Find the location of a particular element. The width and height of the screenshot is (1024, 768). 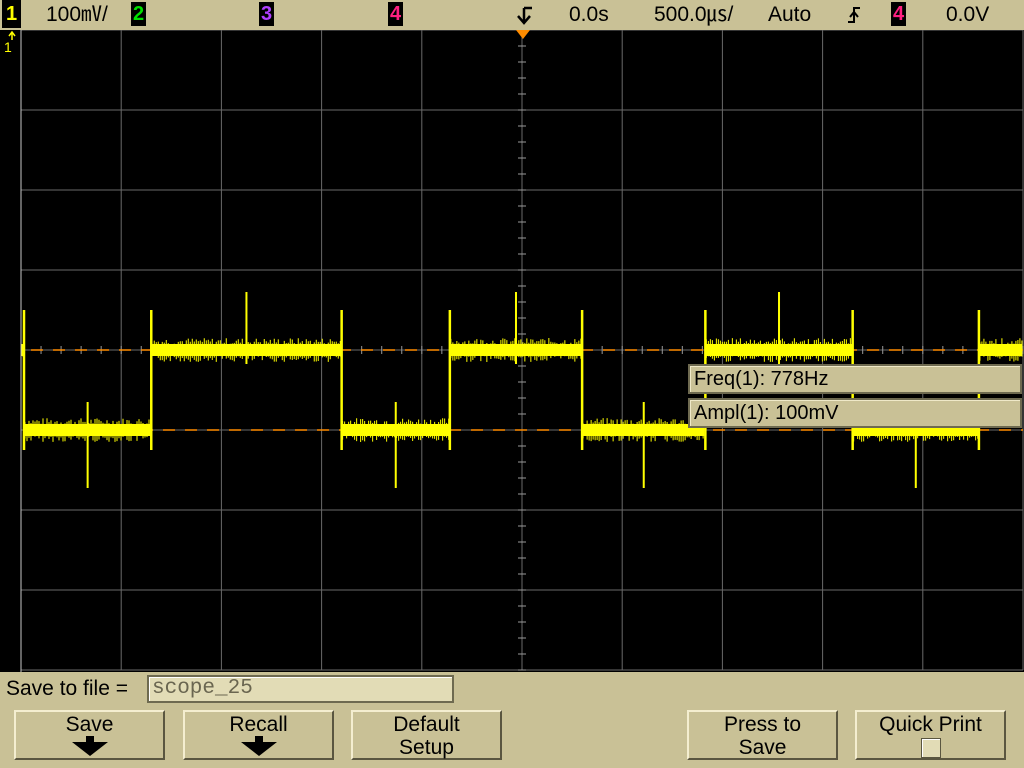

recall-button: Recall is located at coordinates (258, 735).